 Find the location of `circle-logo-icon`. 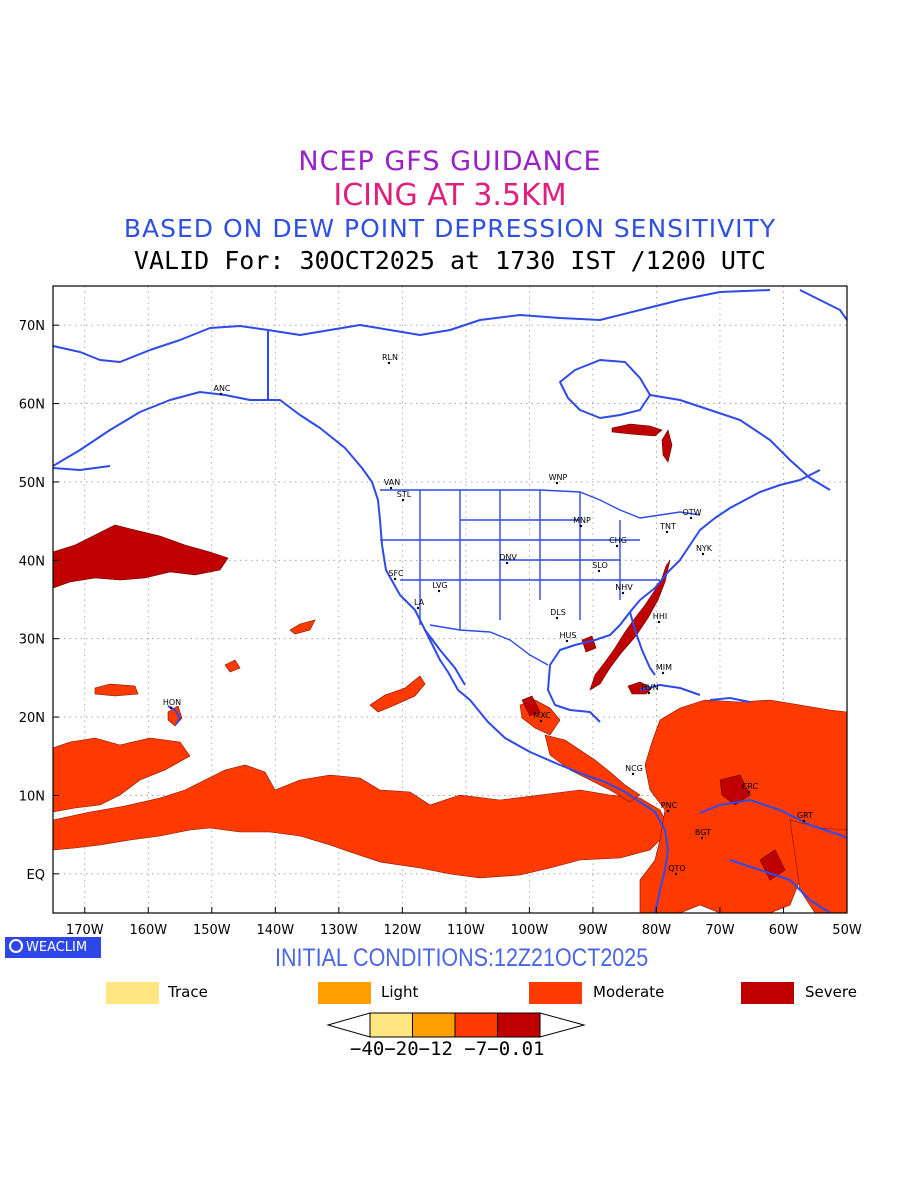

circle-logo-icon is located at coordinates (16, 946).